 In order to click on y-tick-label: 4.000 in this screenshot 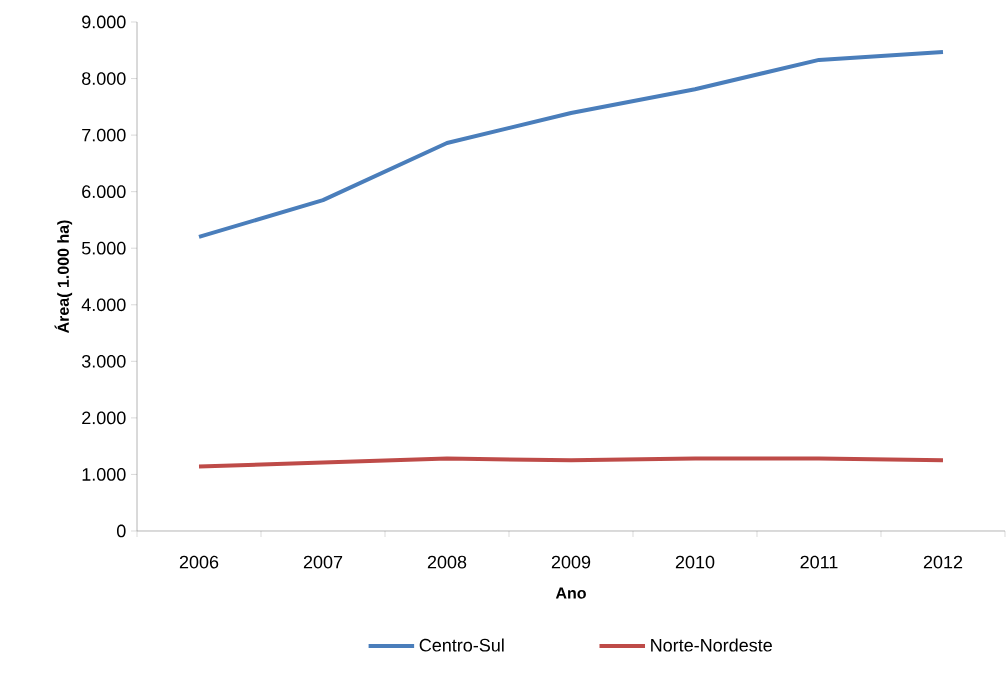, I will do `click(103, 305)`.